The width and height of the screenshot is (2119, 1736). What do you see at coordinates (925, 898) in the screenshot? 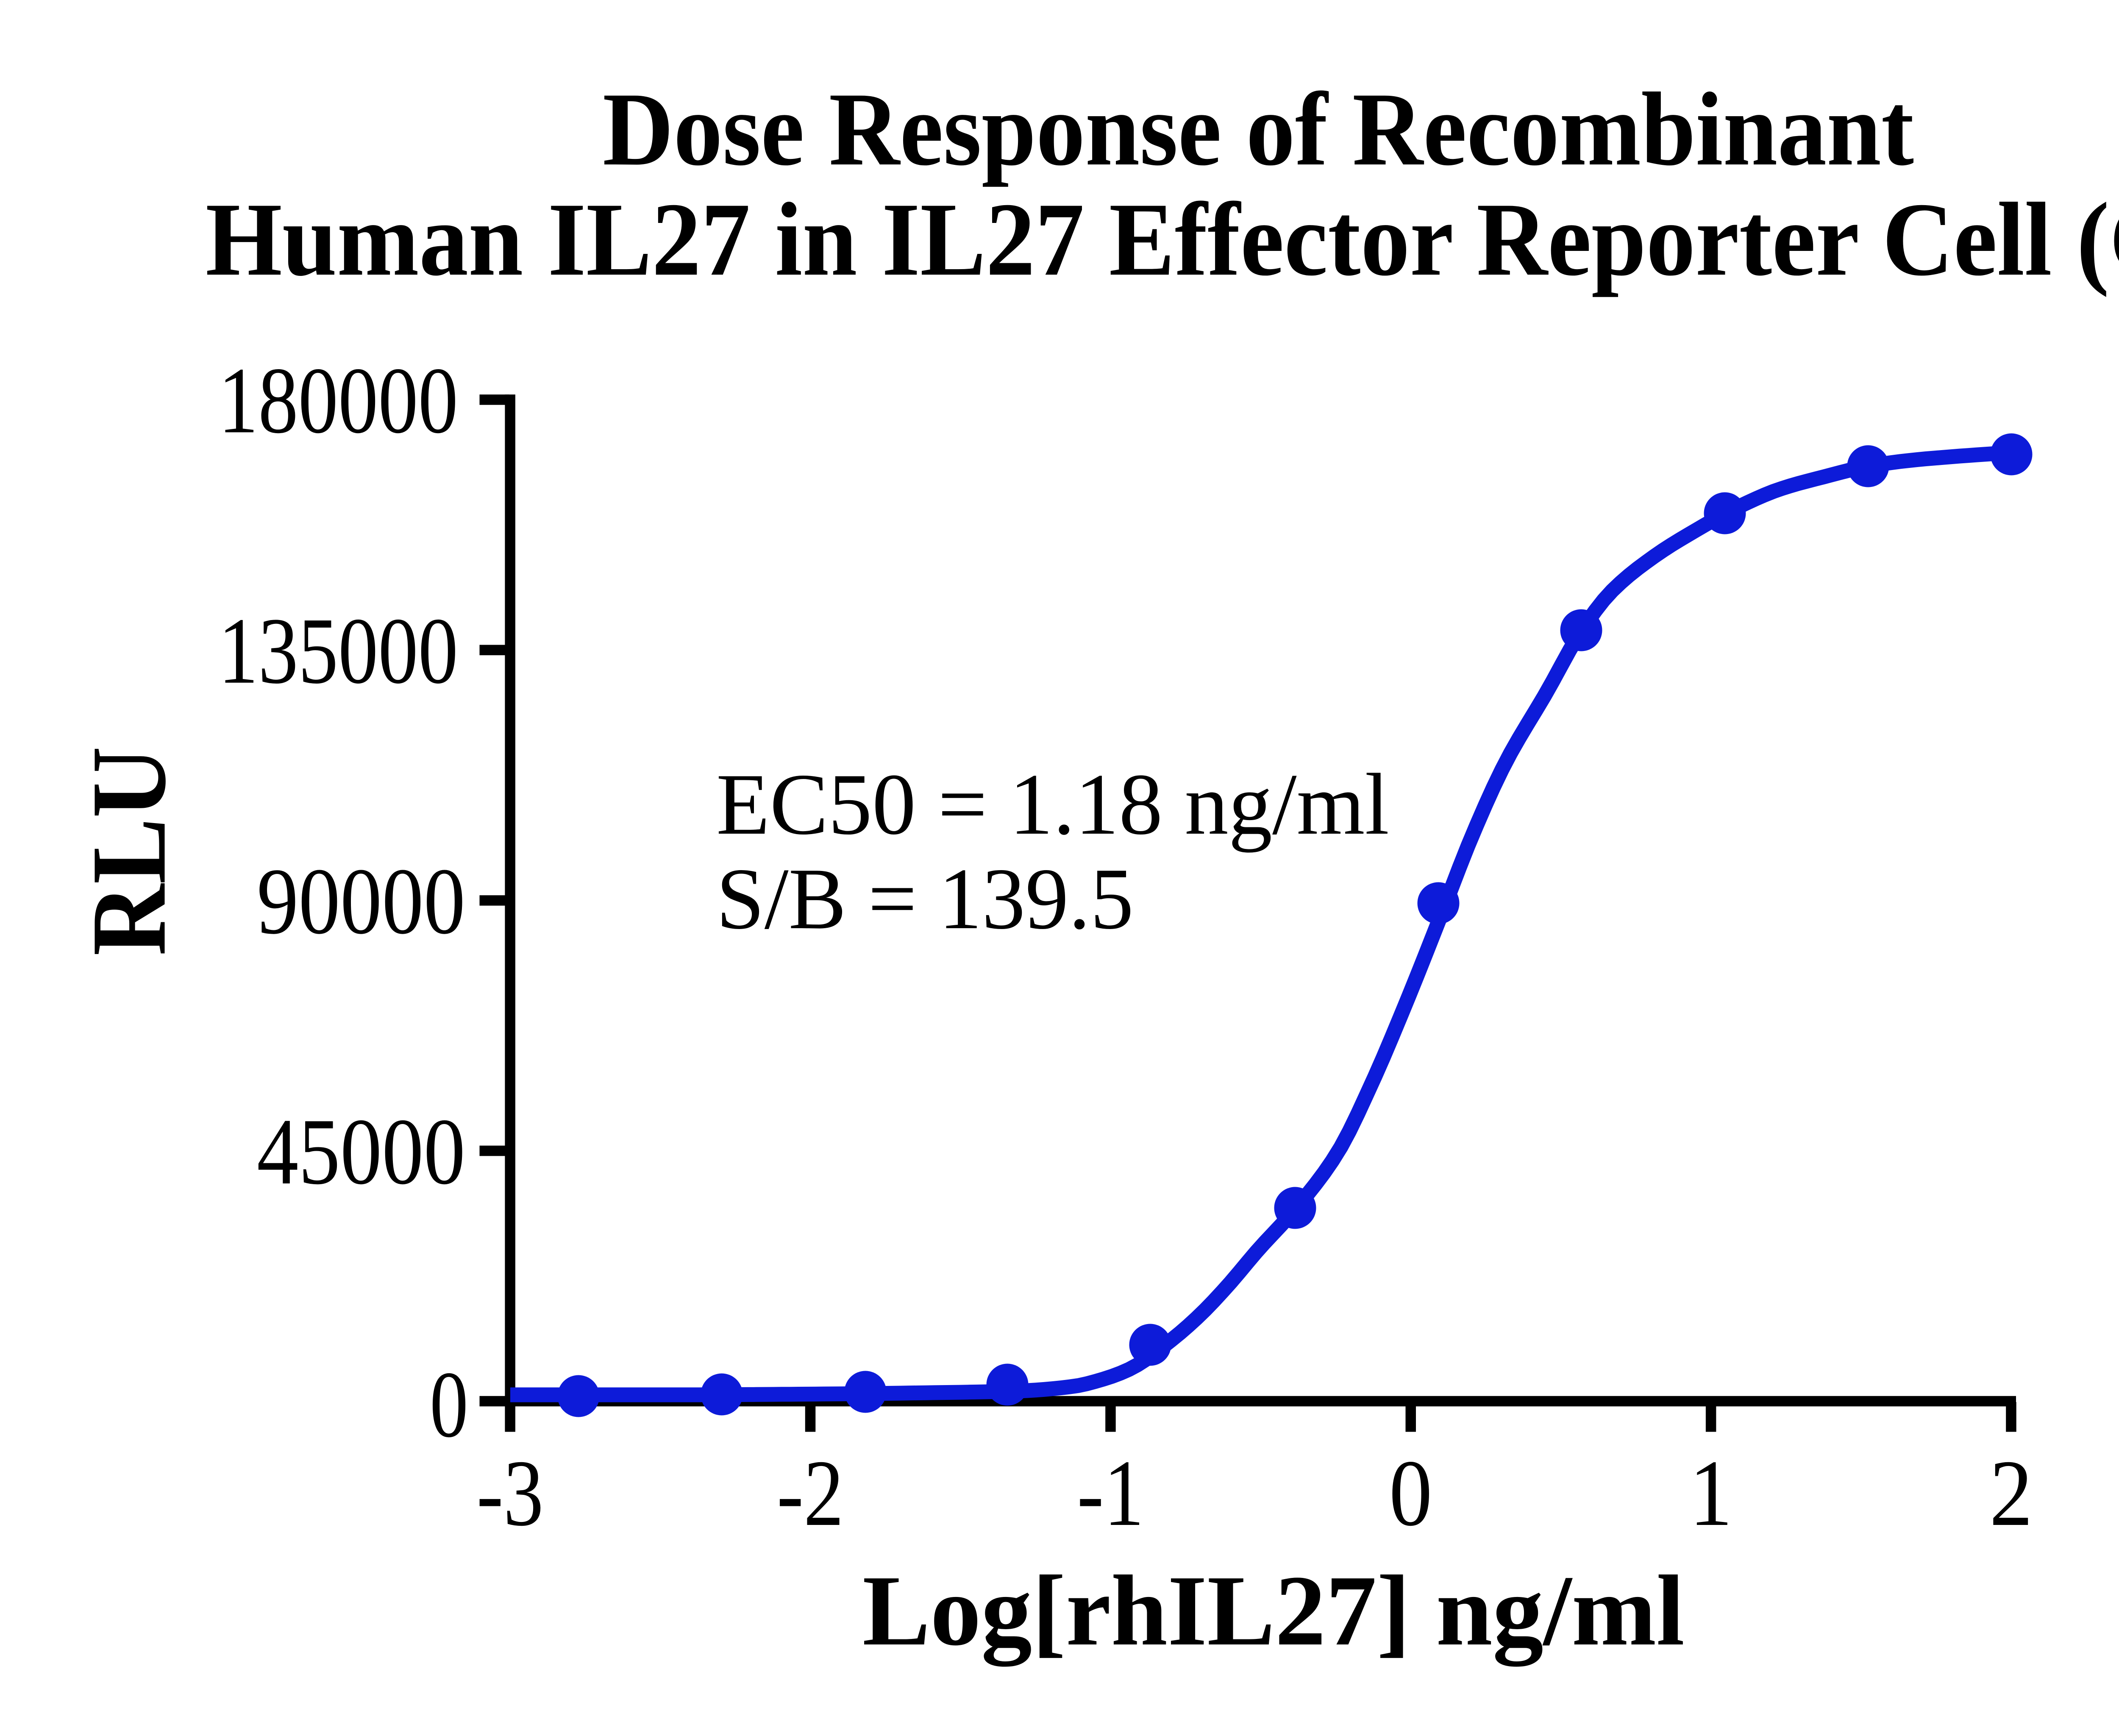
I see `svg-text: S/B = 139.5` at bounding box center [925, 898].